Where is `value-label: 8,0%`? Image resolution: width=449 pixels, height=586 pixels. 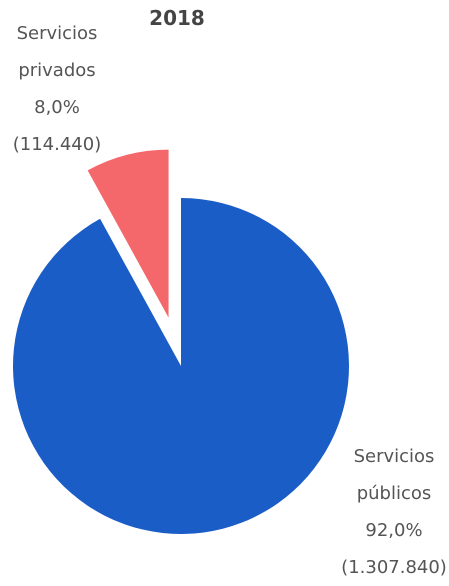 value-label: 8,0% is located at coordinates (57, 107).